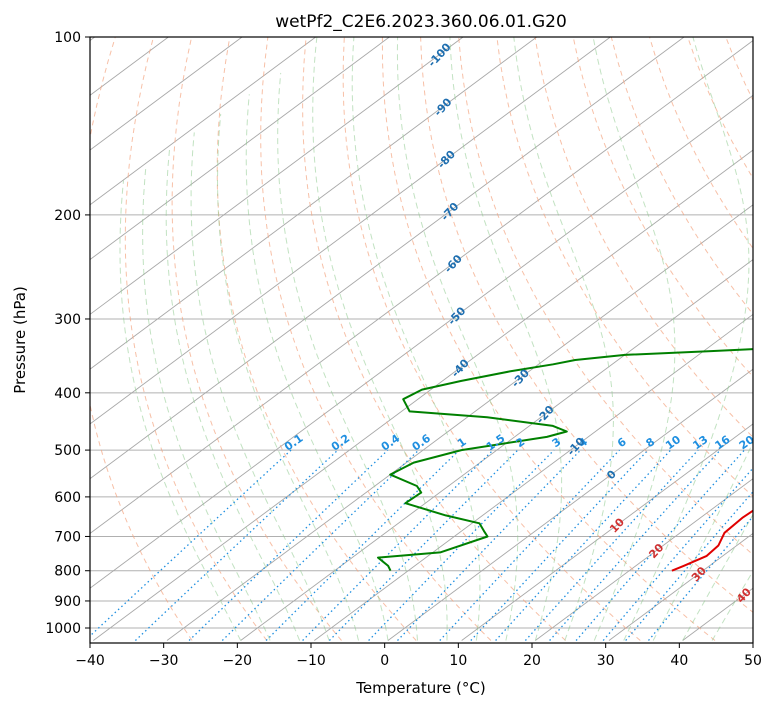  I want to click on x-tick-label: −20, so click(238, 661).